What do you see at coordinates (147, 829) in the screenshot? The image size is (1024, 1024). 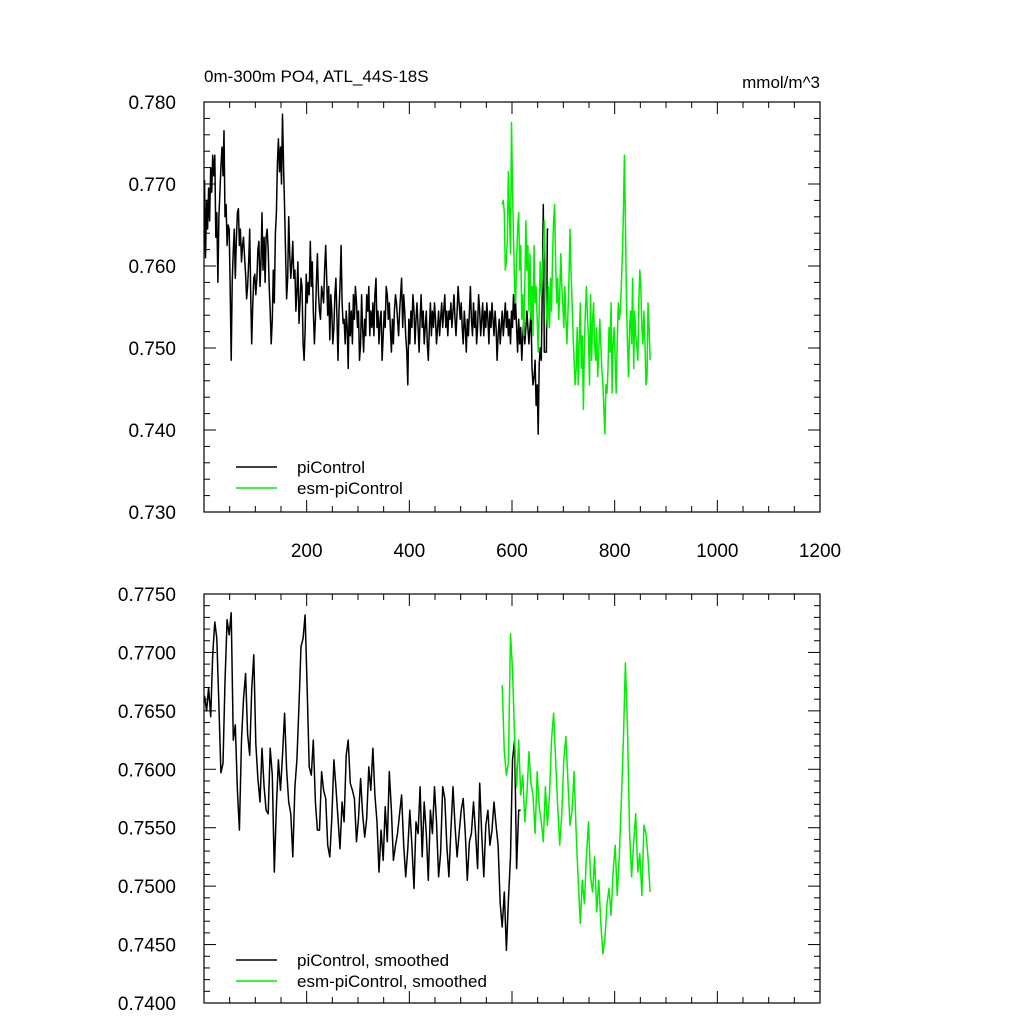 I see `y-tick-label: 0.7550` at bounding box center [147, 829].